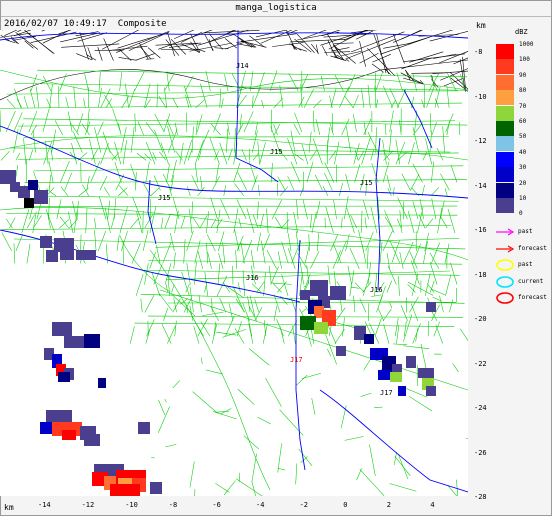 This screenshot has width=552, height=516. What do you see at coordinates (376, 290) in the screenshot?
I see `map-label-j16b: J16` at bounding box center [376, 290].